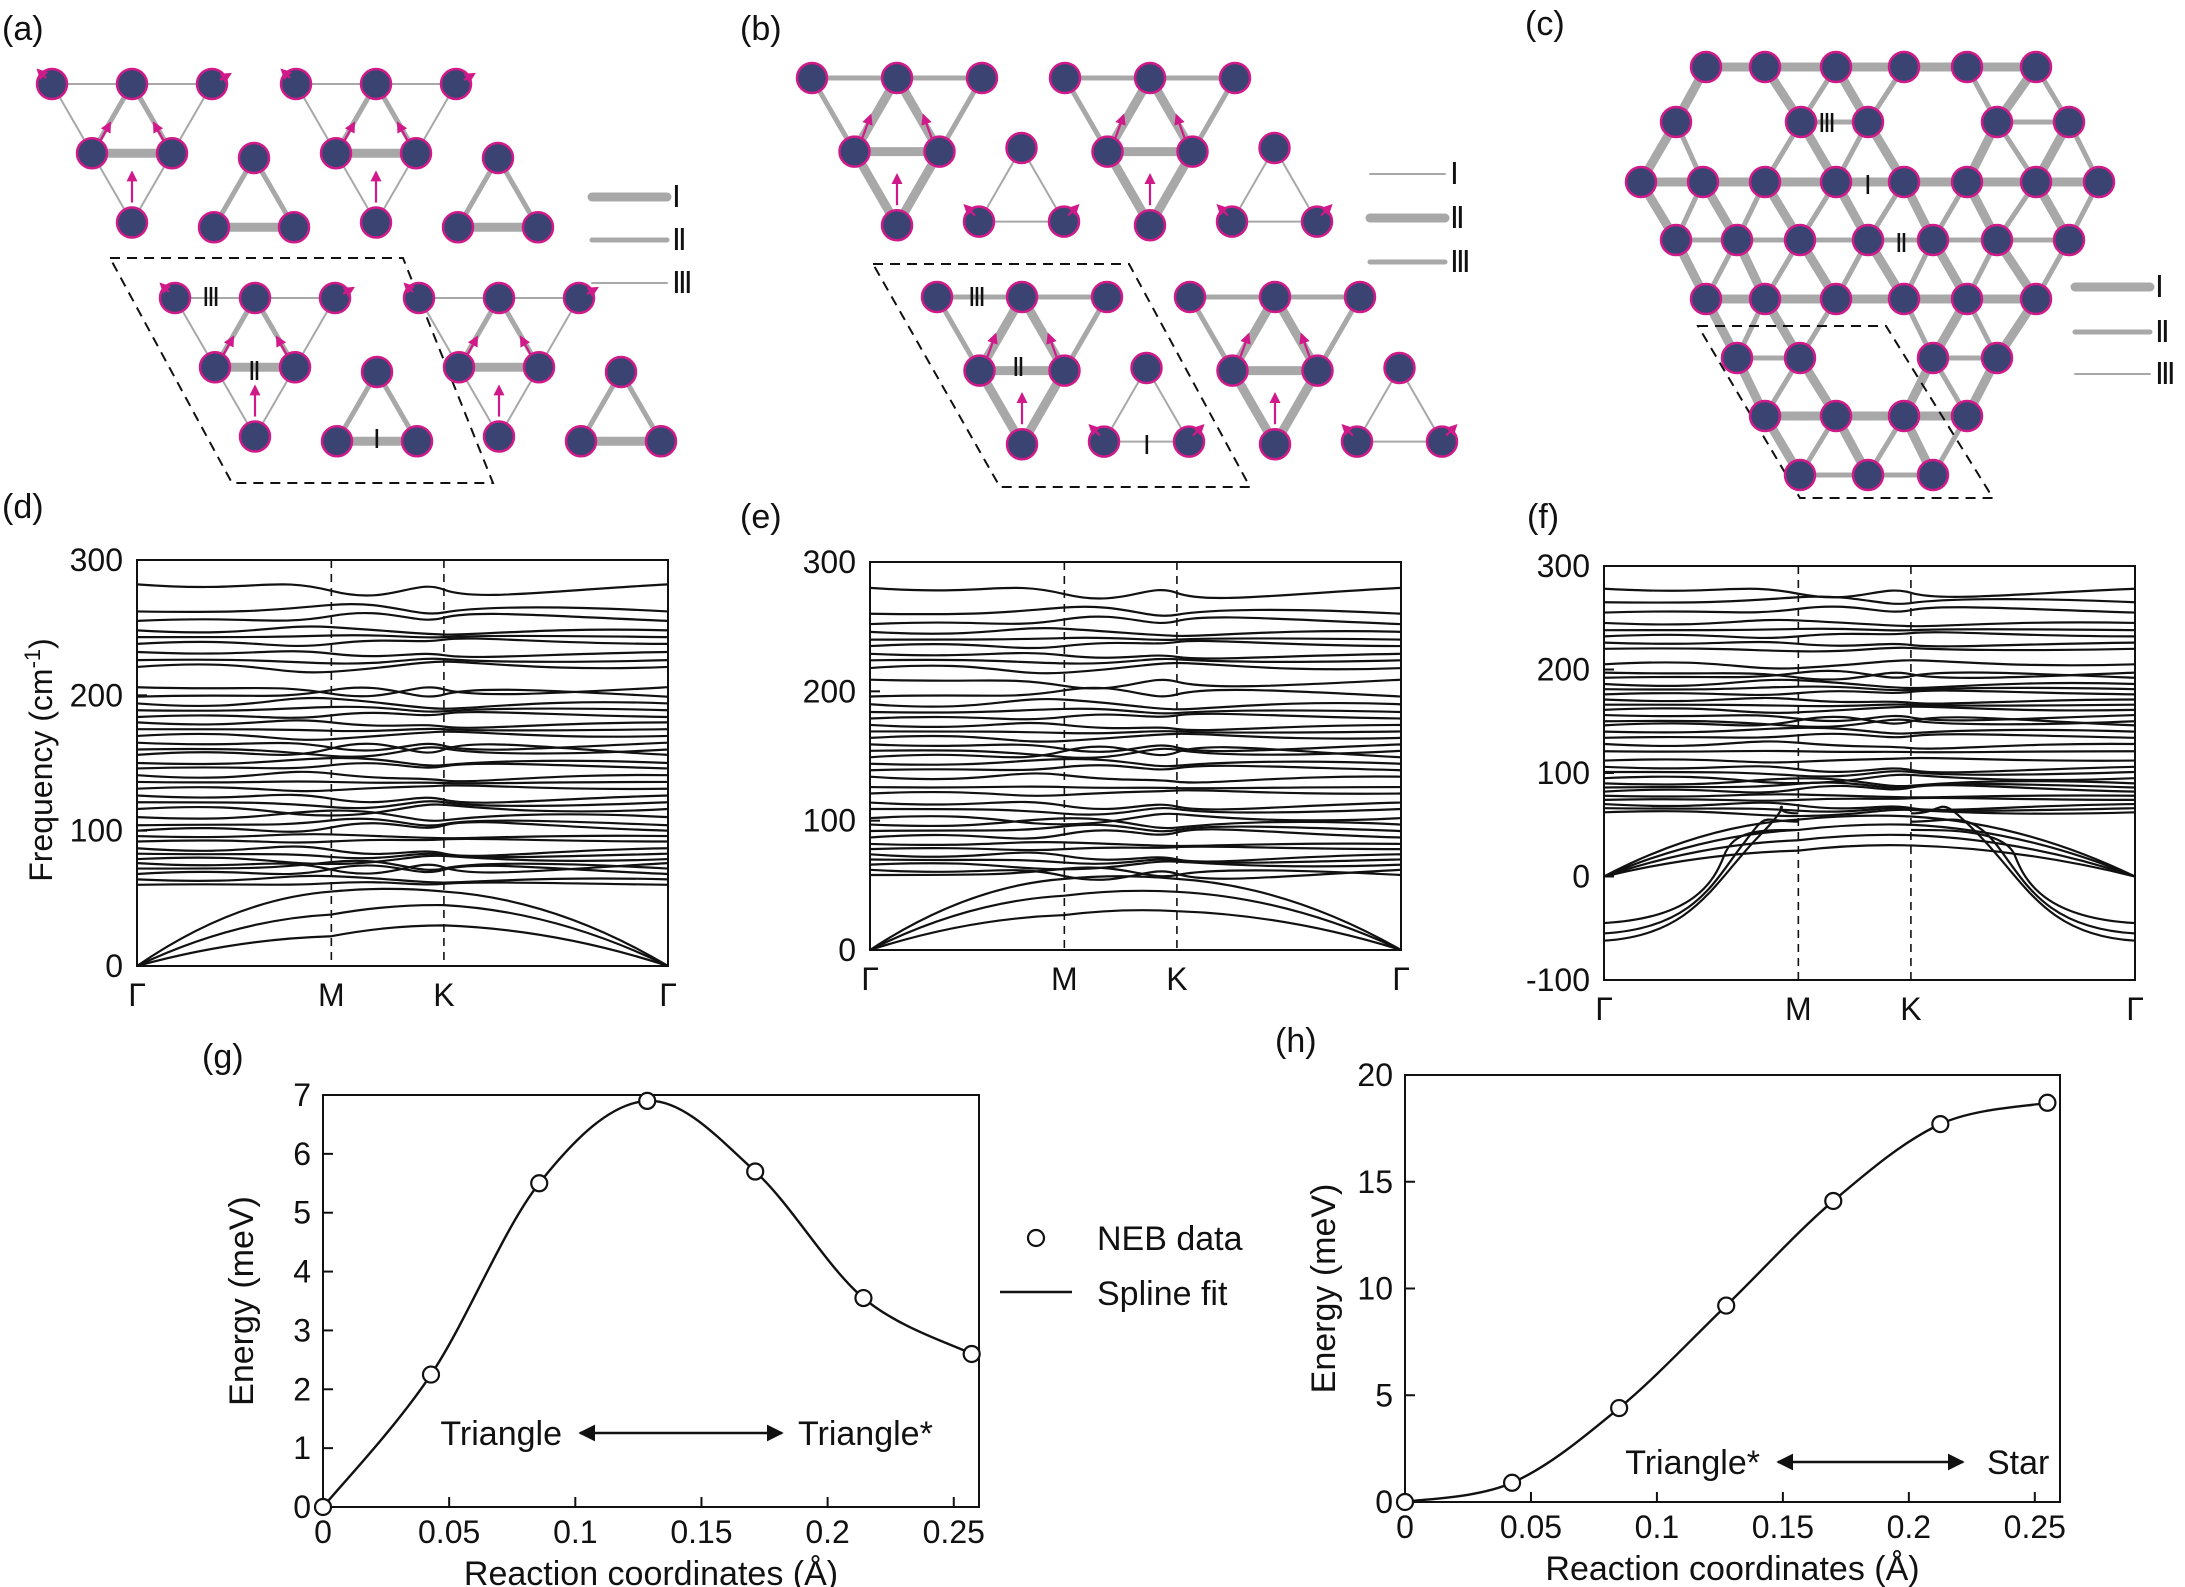 The width and height of the screenshot is (2185, 1587). Describe the element at coordinates (1732, 1568) in the screenshot. I see `neb-h-xlabel: Reaction coordinates (Å)` at that location.